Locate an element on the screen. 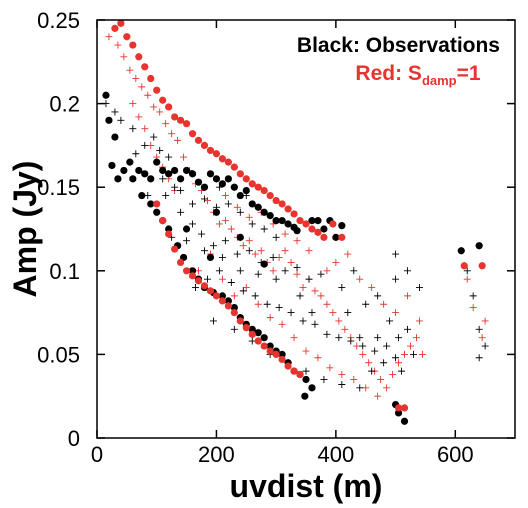 This screenshot has height=508, width=528. y-tick-label: 0.2 is located at coordinates (64, 104).